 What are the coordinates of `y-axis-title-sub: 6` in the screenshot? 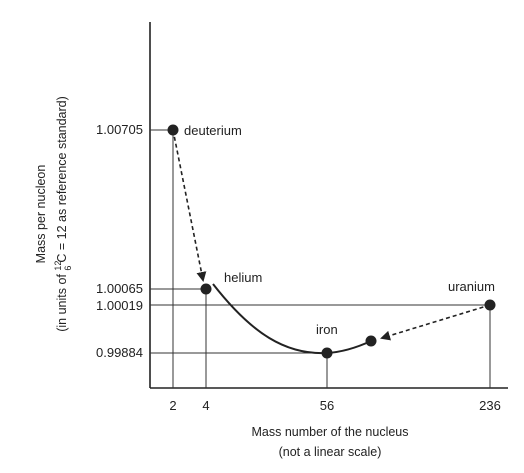 It's located at (68, 268).